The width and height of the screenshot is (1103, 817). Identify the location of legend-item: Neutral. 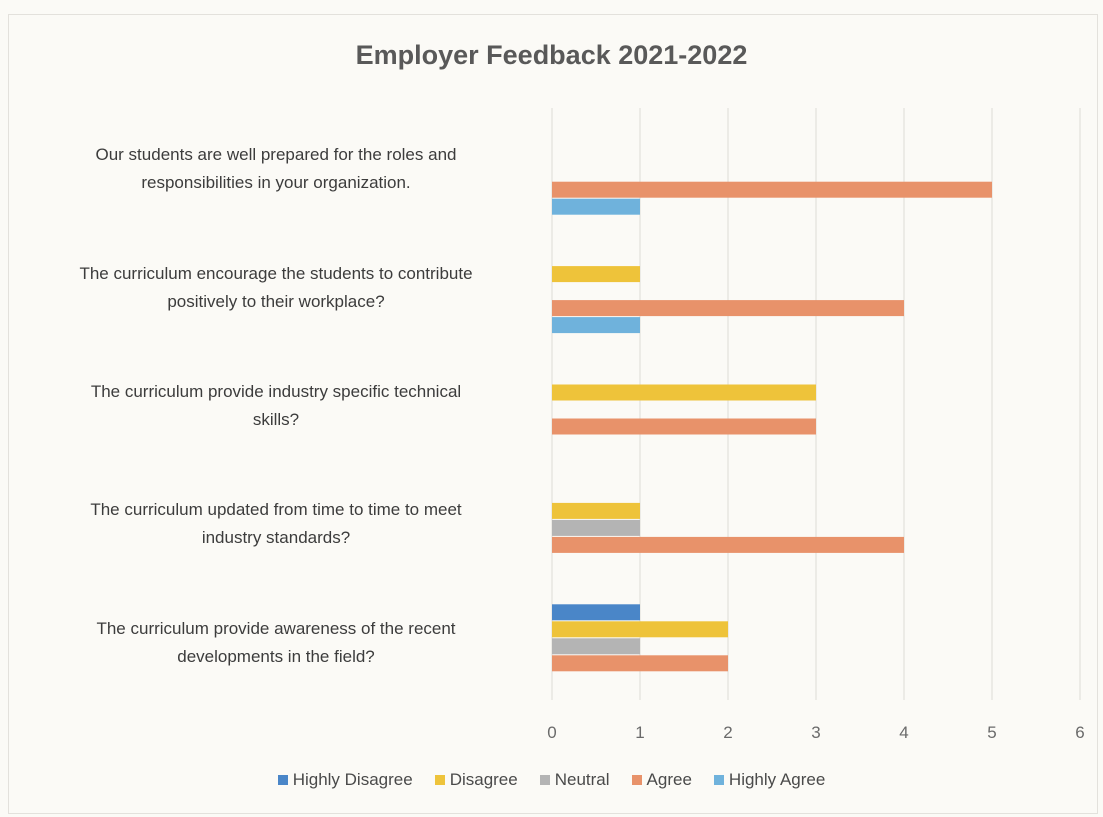
(574, 780).